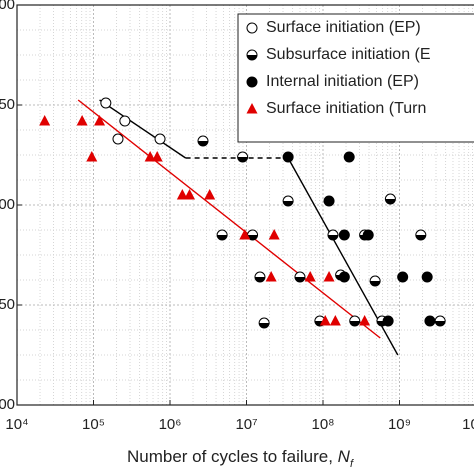 The width and height of the screenshot is (474, 474). I want to click on x-tick-label: 10⁸, so click(322, 424).